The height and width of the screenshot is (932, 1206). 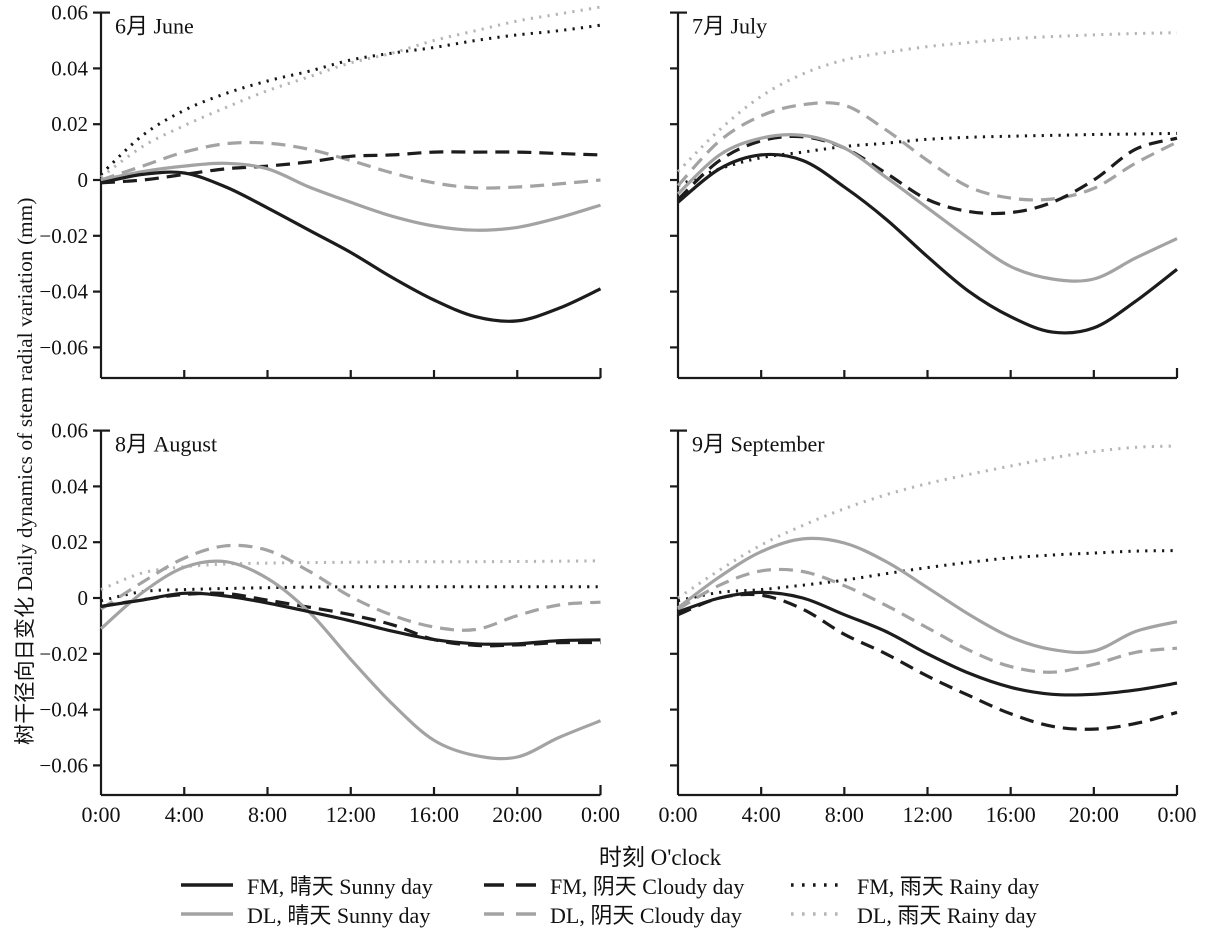 I want to click on curve-august-dotted-fm_dotted, so click(x=350, y=594).